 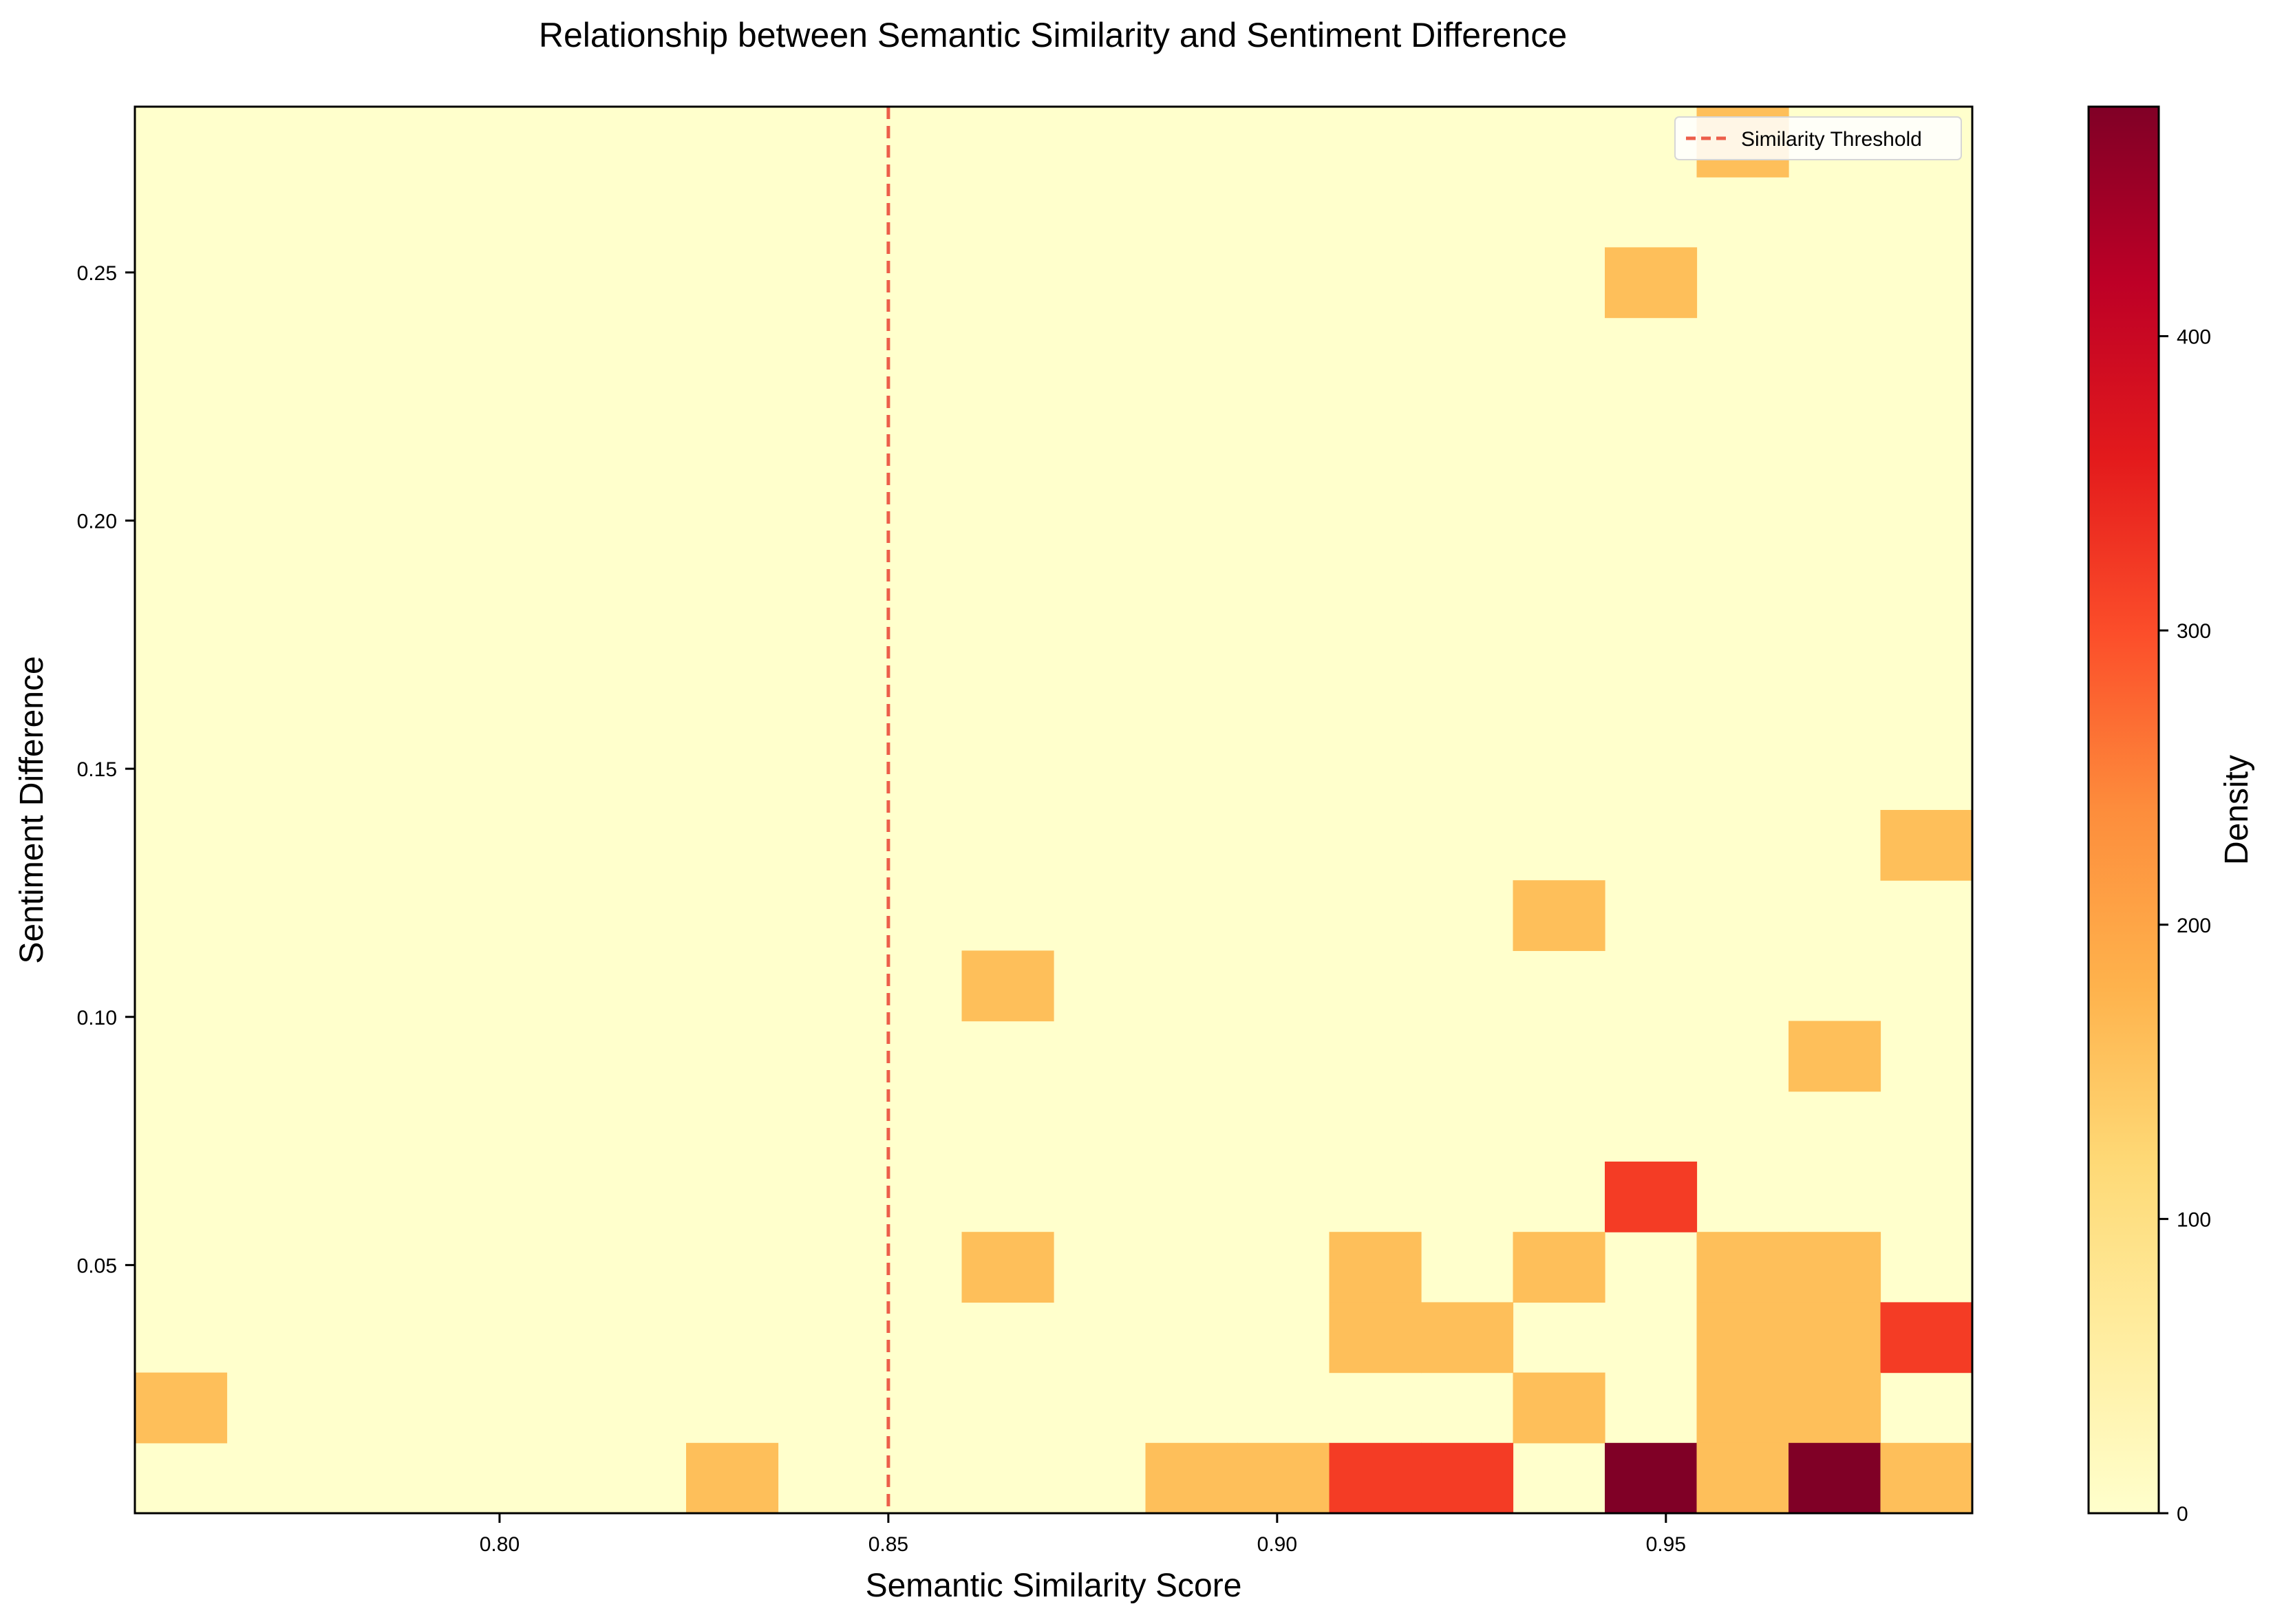 I want to click on legend: Similarity Threshold, so click(x=1818, y=138).